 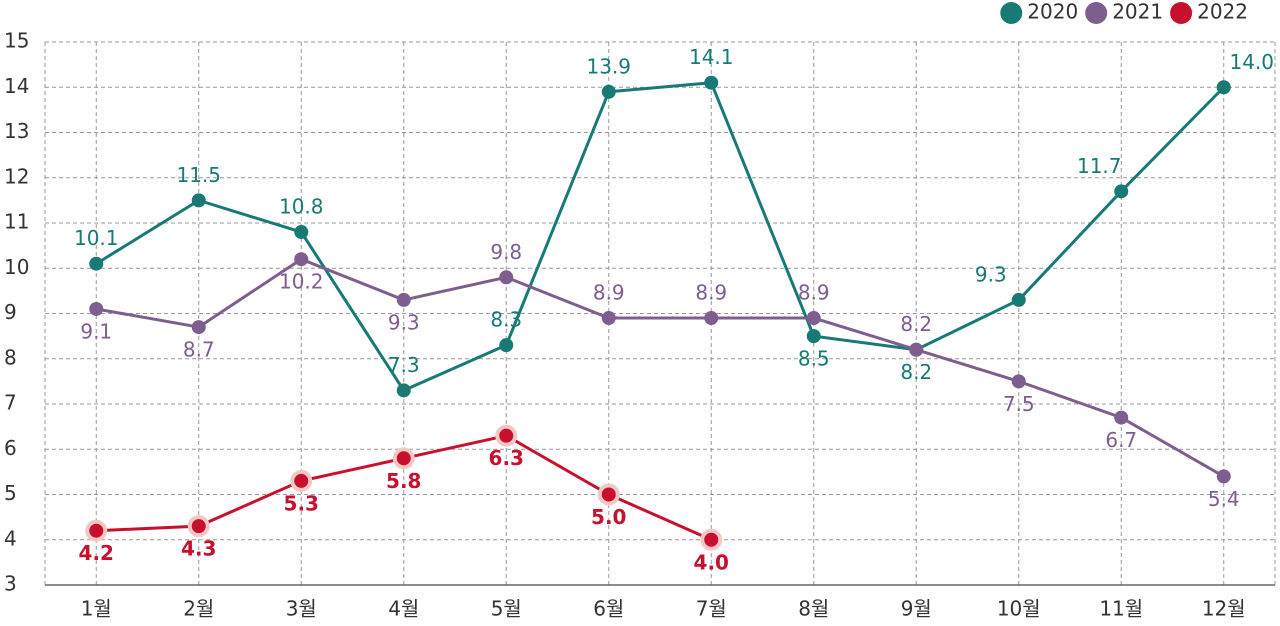 What do you see at coordinates (813, 609) in the screenshot?
I see `x-tick-label: 8월` at bounding box center [813, 609].